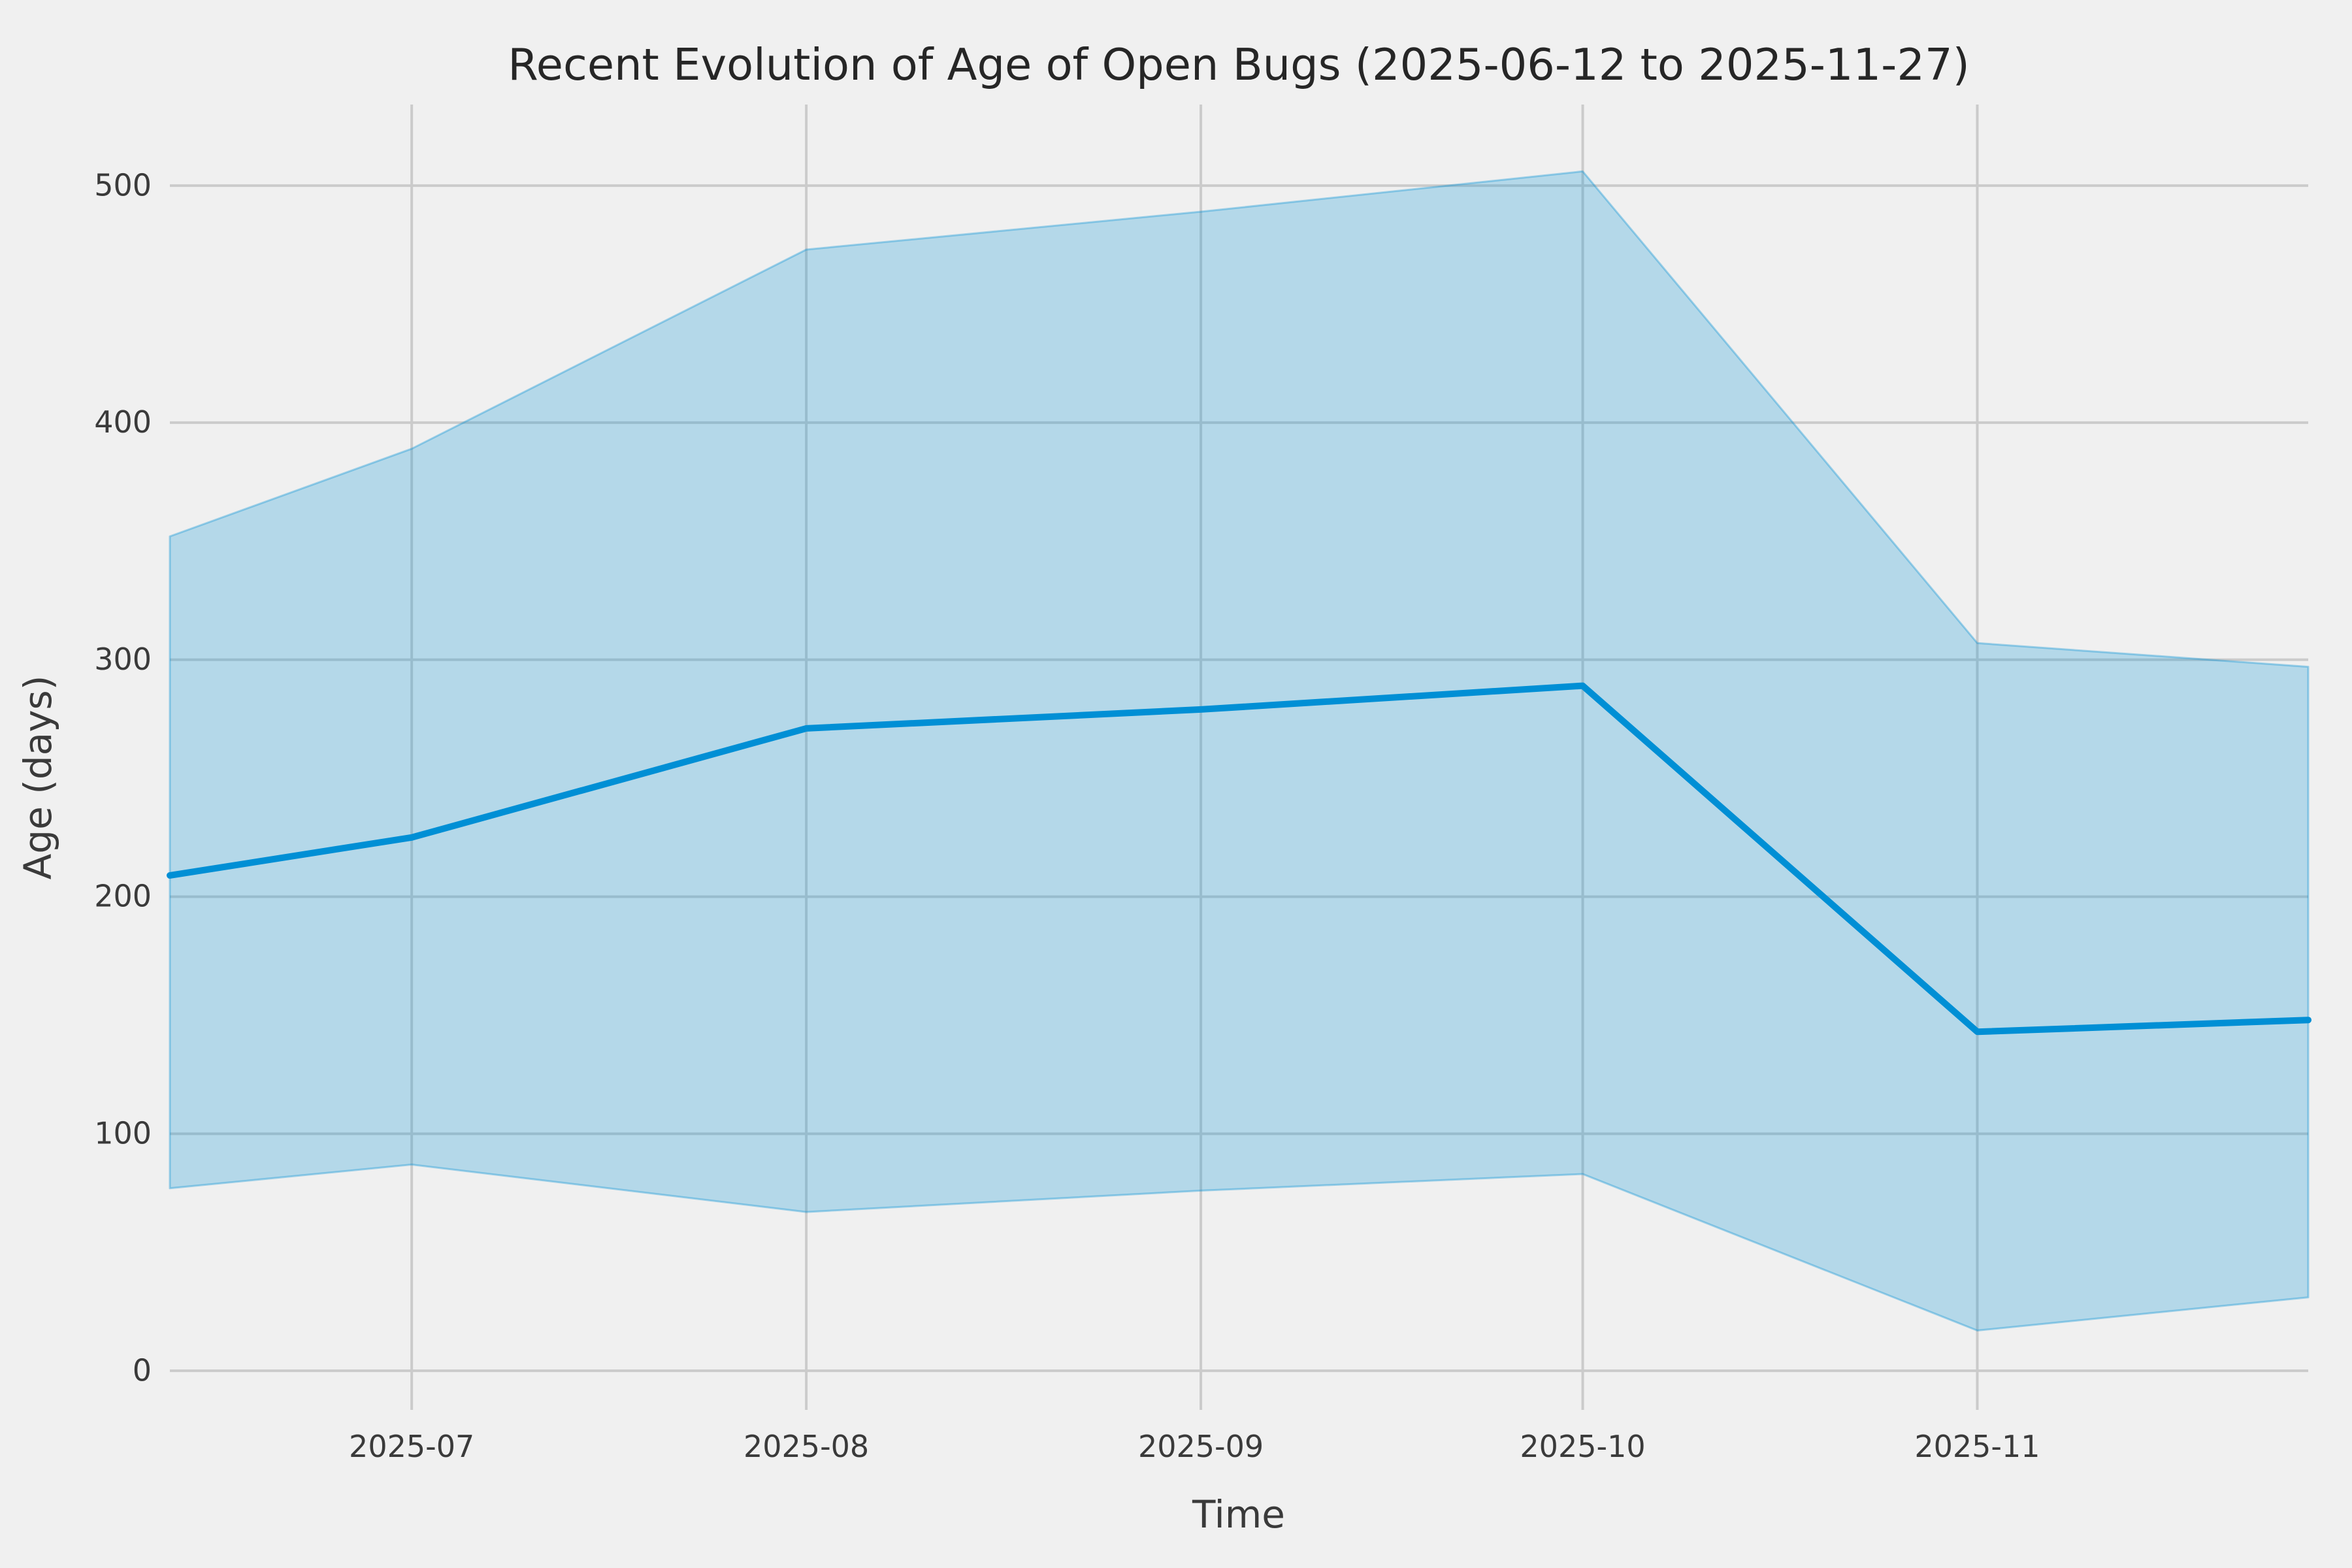  Describe the element at coordinates (1201, 1446) in the screenshot. I see `x-tick-label: 2025-09` at that location.